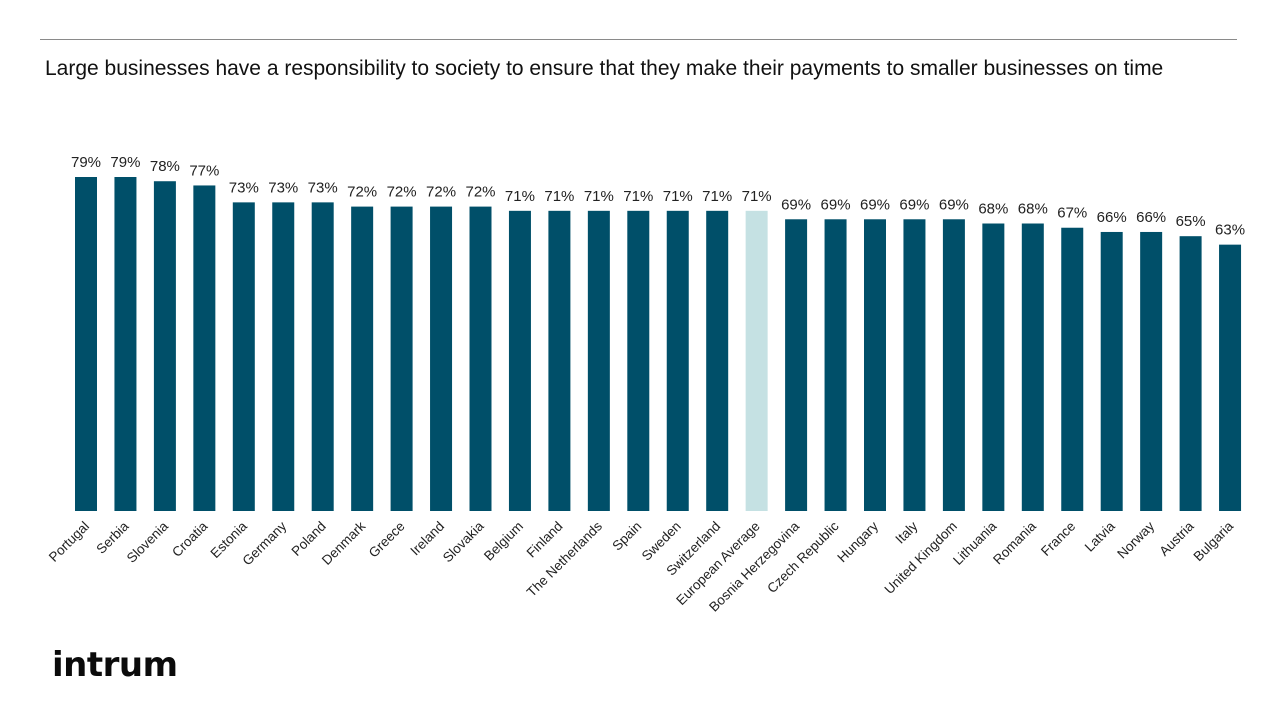 This screenshot has height=720, width=1280. What do you see at coordinates (953, 365) in the screenshot?
I see `bar-united-kingdom` at bounding box center [953, 365].